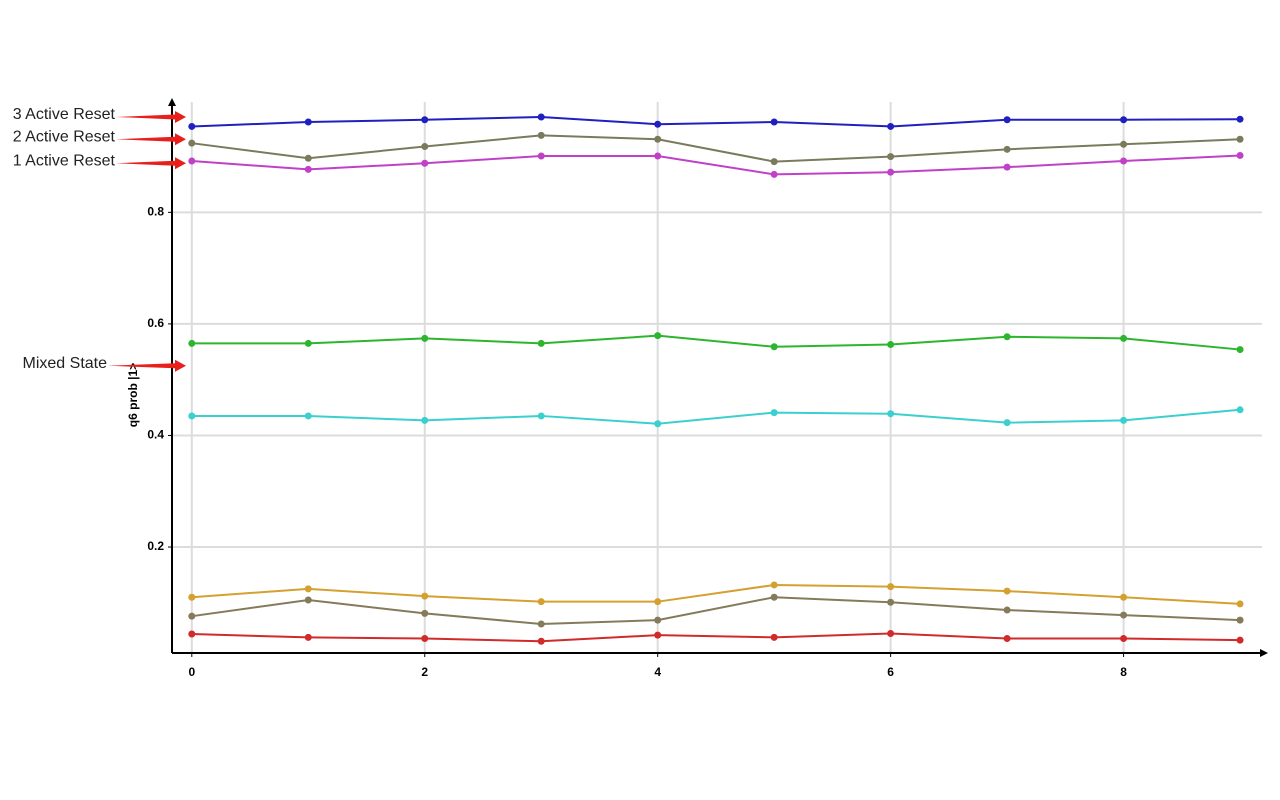 This screenshot has width=1280, height=800. What do you see at coordinates (424, 672) in the screenshot?
I see `x-tick-label: 2` at bounding box center [424, 672].